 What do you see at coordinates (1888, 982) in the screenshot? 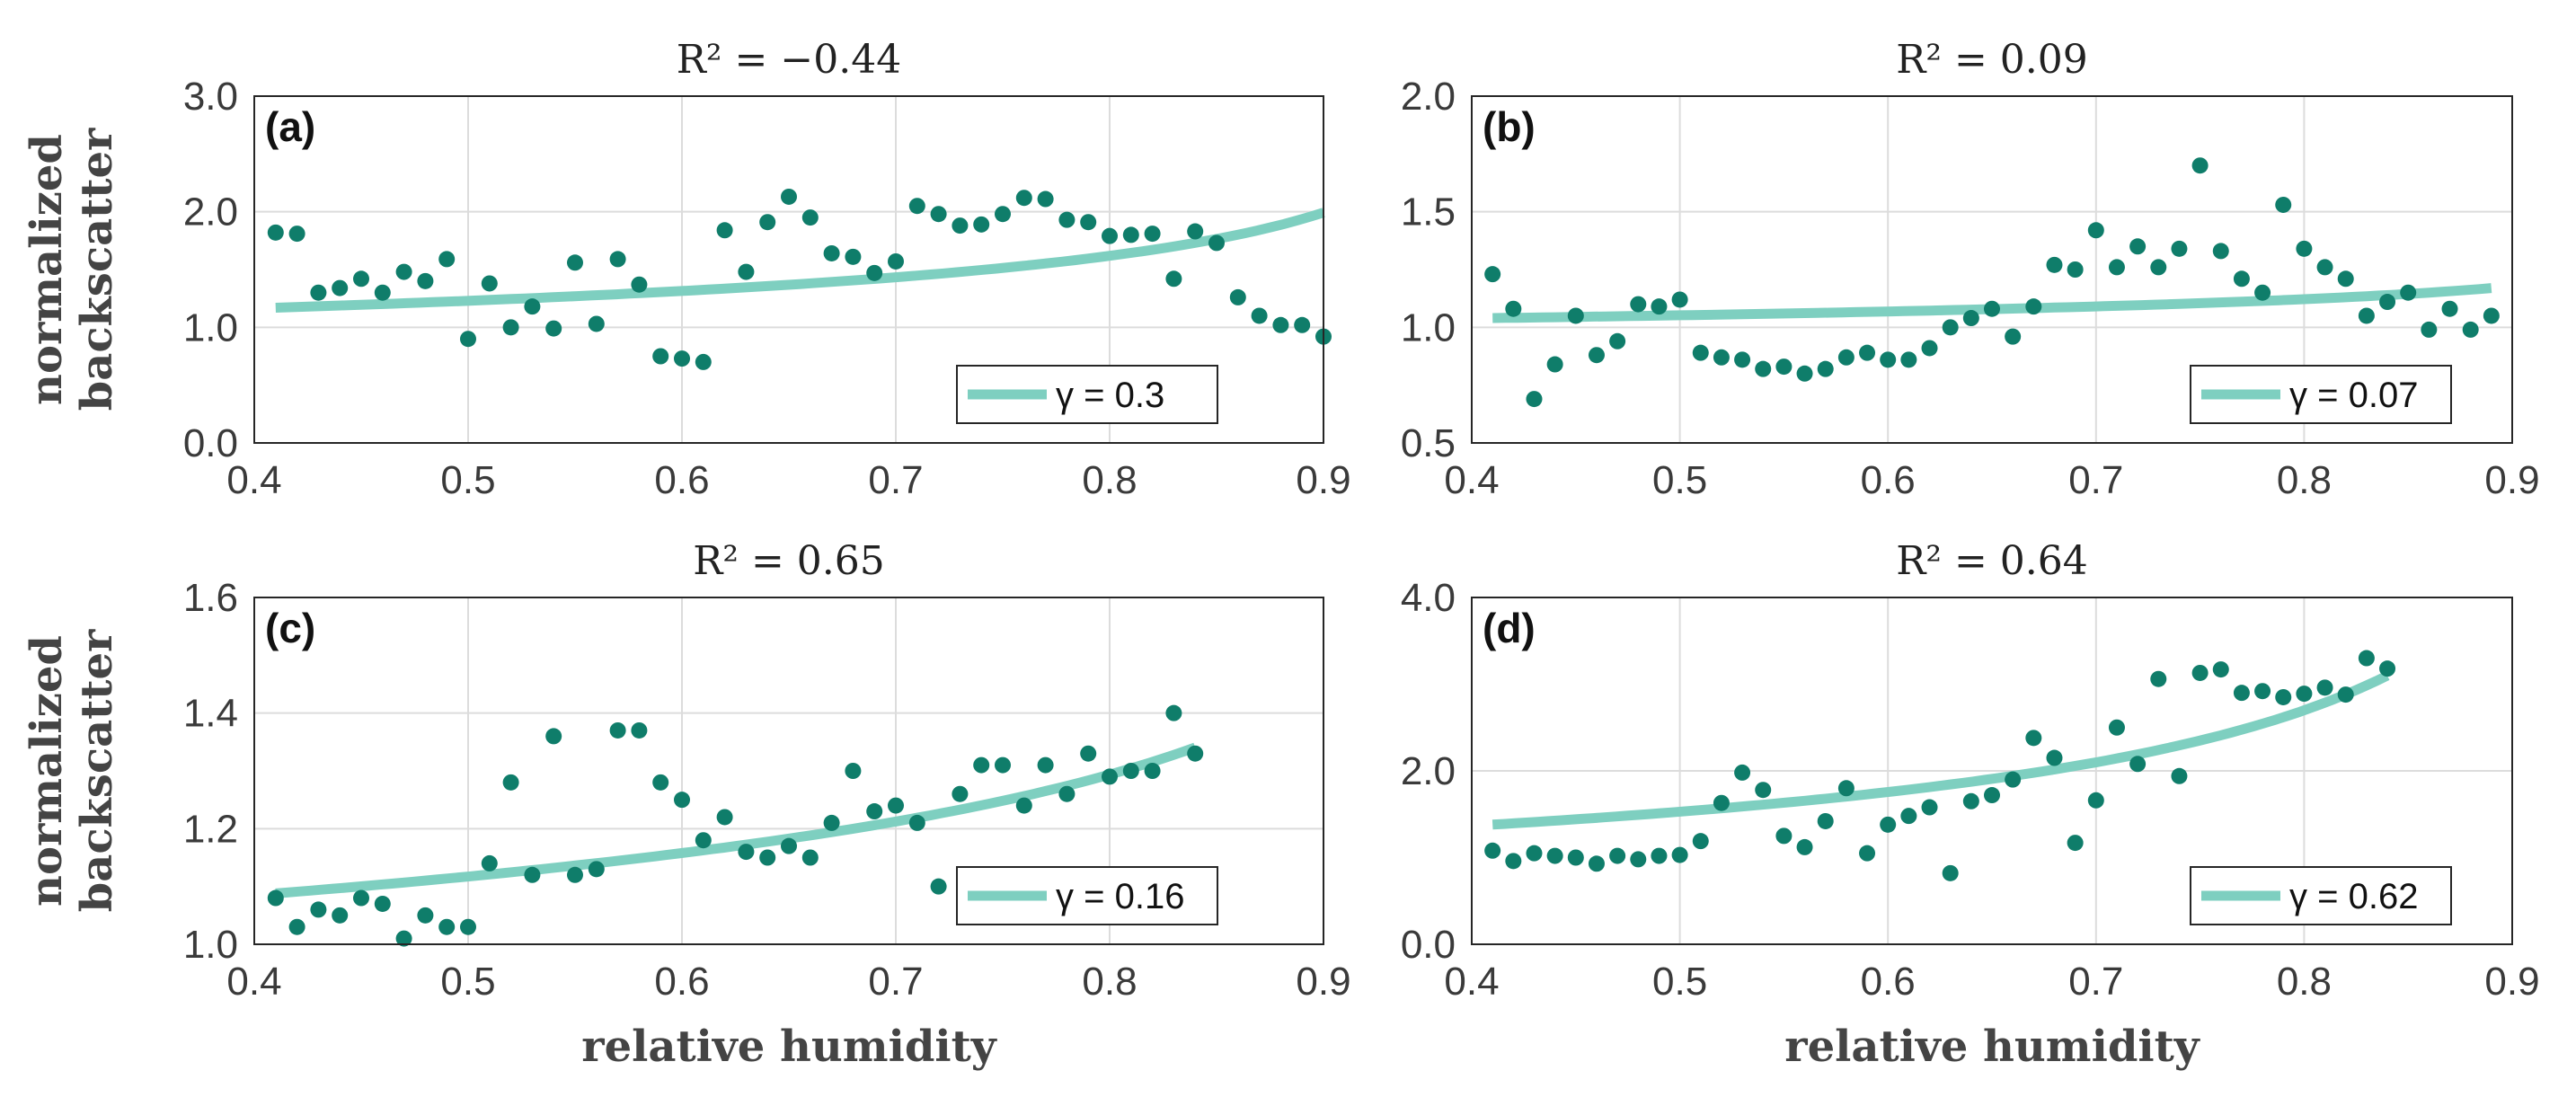
I see `x-tick-label: 0.6` at bounding box center [1888, 982].